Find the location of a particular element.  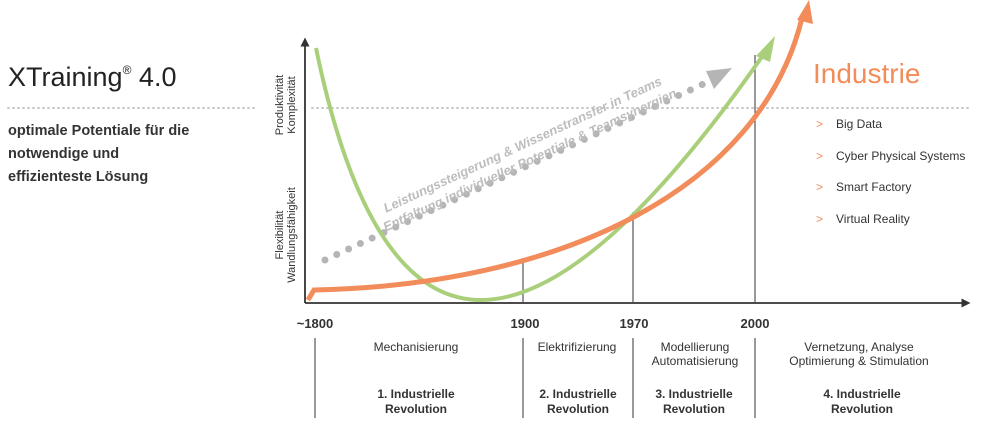

subtitle-line: notwendige und is located at coordinates (64, 154).